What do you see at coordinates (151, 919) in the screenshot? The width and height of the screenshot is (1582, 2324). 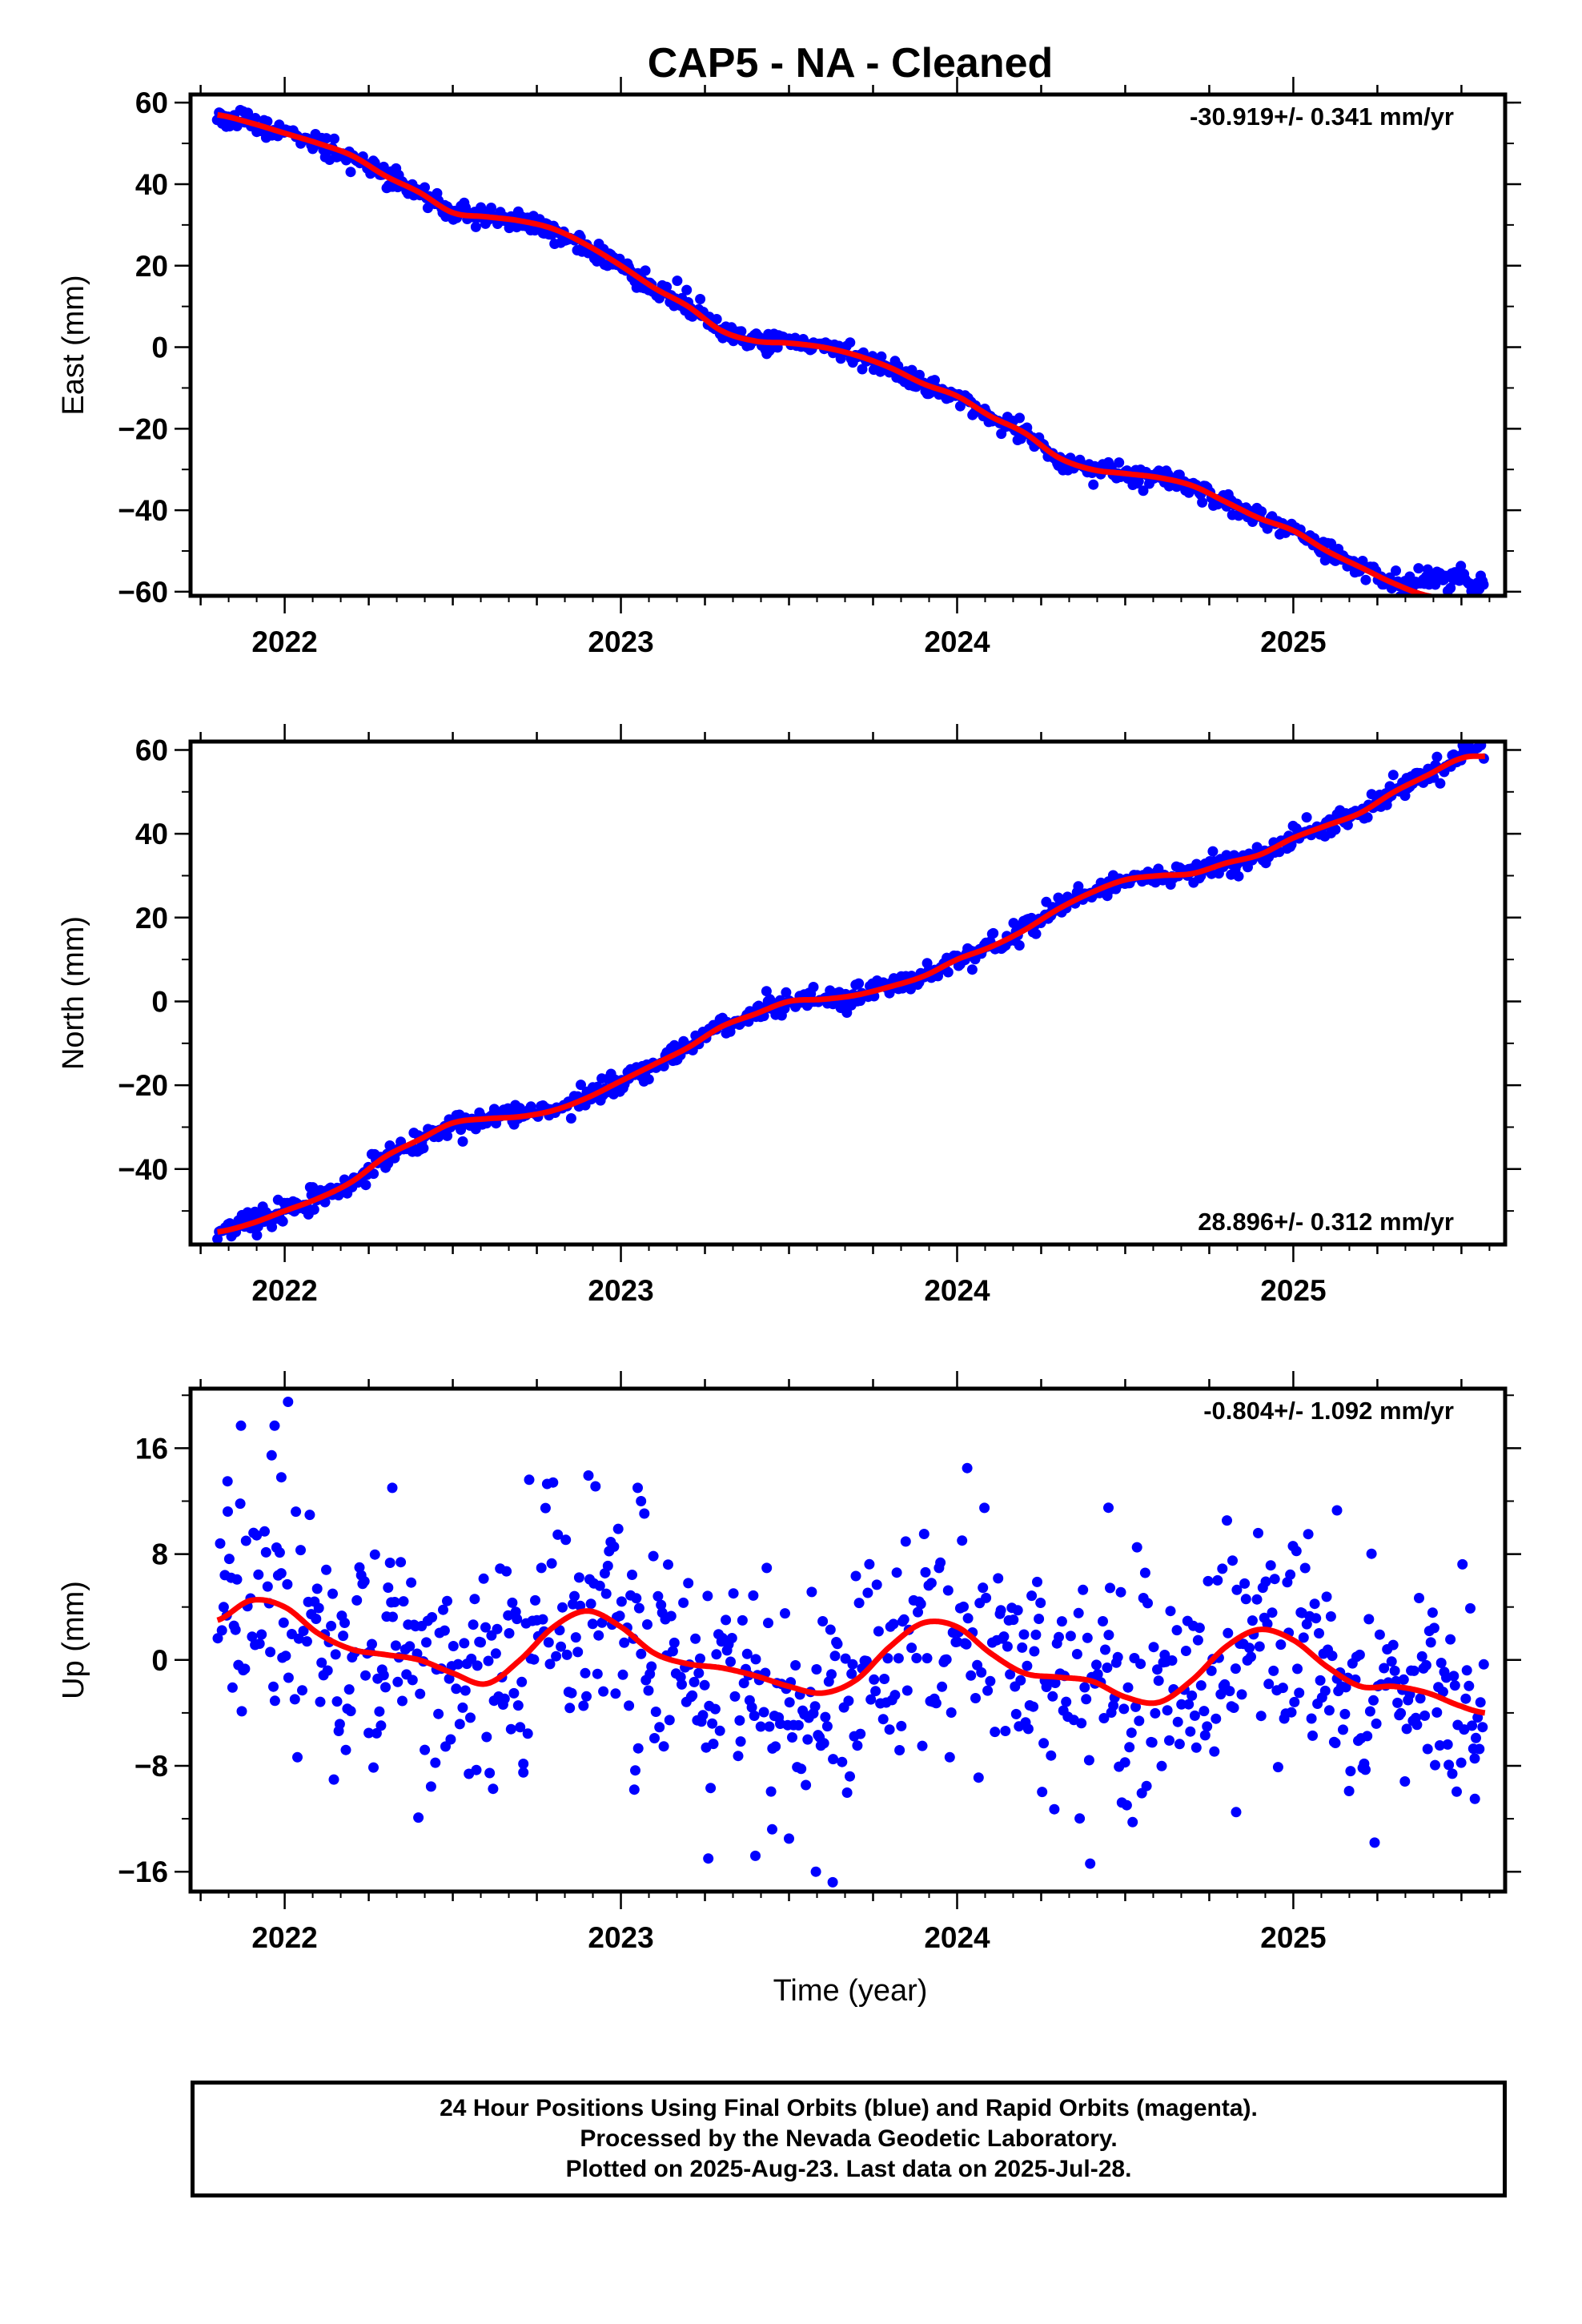 I see `y-tick-label: 20` at bounding box center [151, 919].